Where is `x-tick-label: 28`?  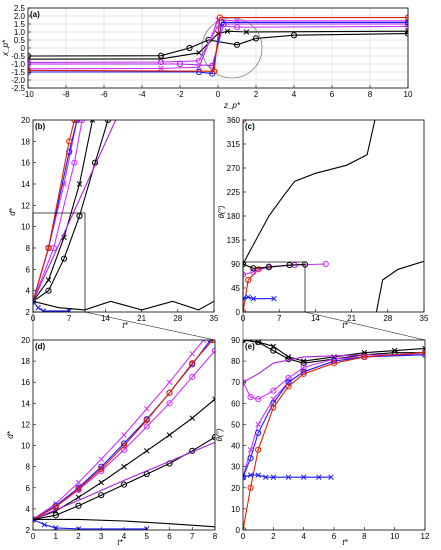
x-tick-label: 28 is located at coordinates (177, 318).